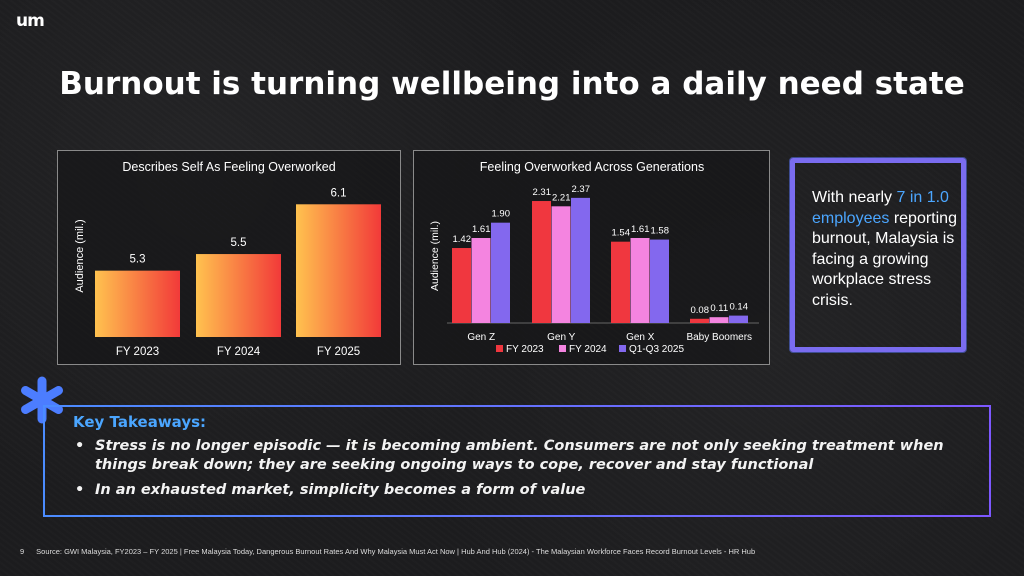 The image size is (1024, 576). What do you see at coordinates (621, 233) in the screenshot?
I see `data-label: 1.54` at bounding box center [621, 233].